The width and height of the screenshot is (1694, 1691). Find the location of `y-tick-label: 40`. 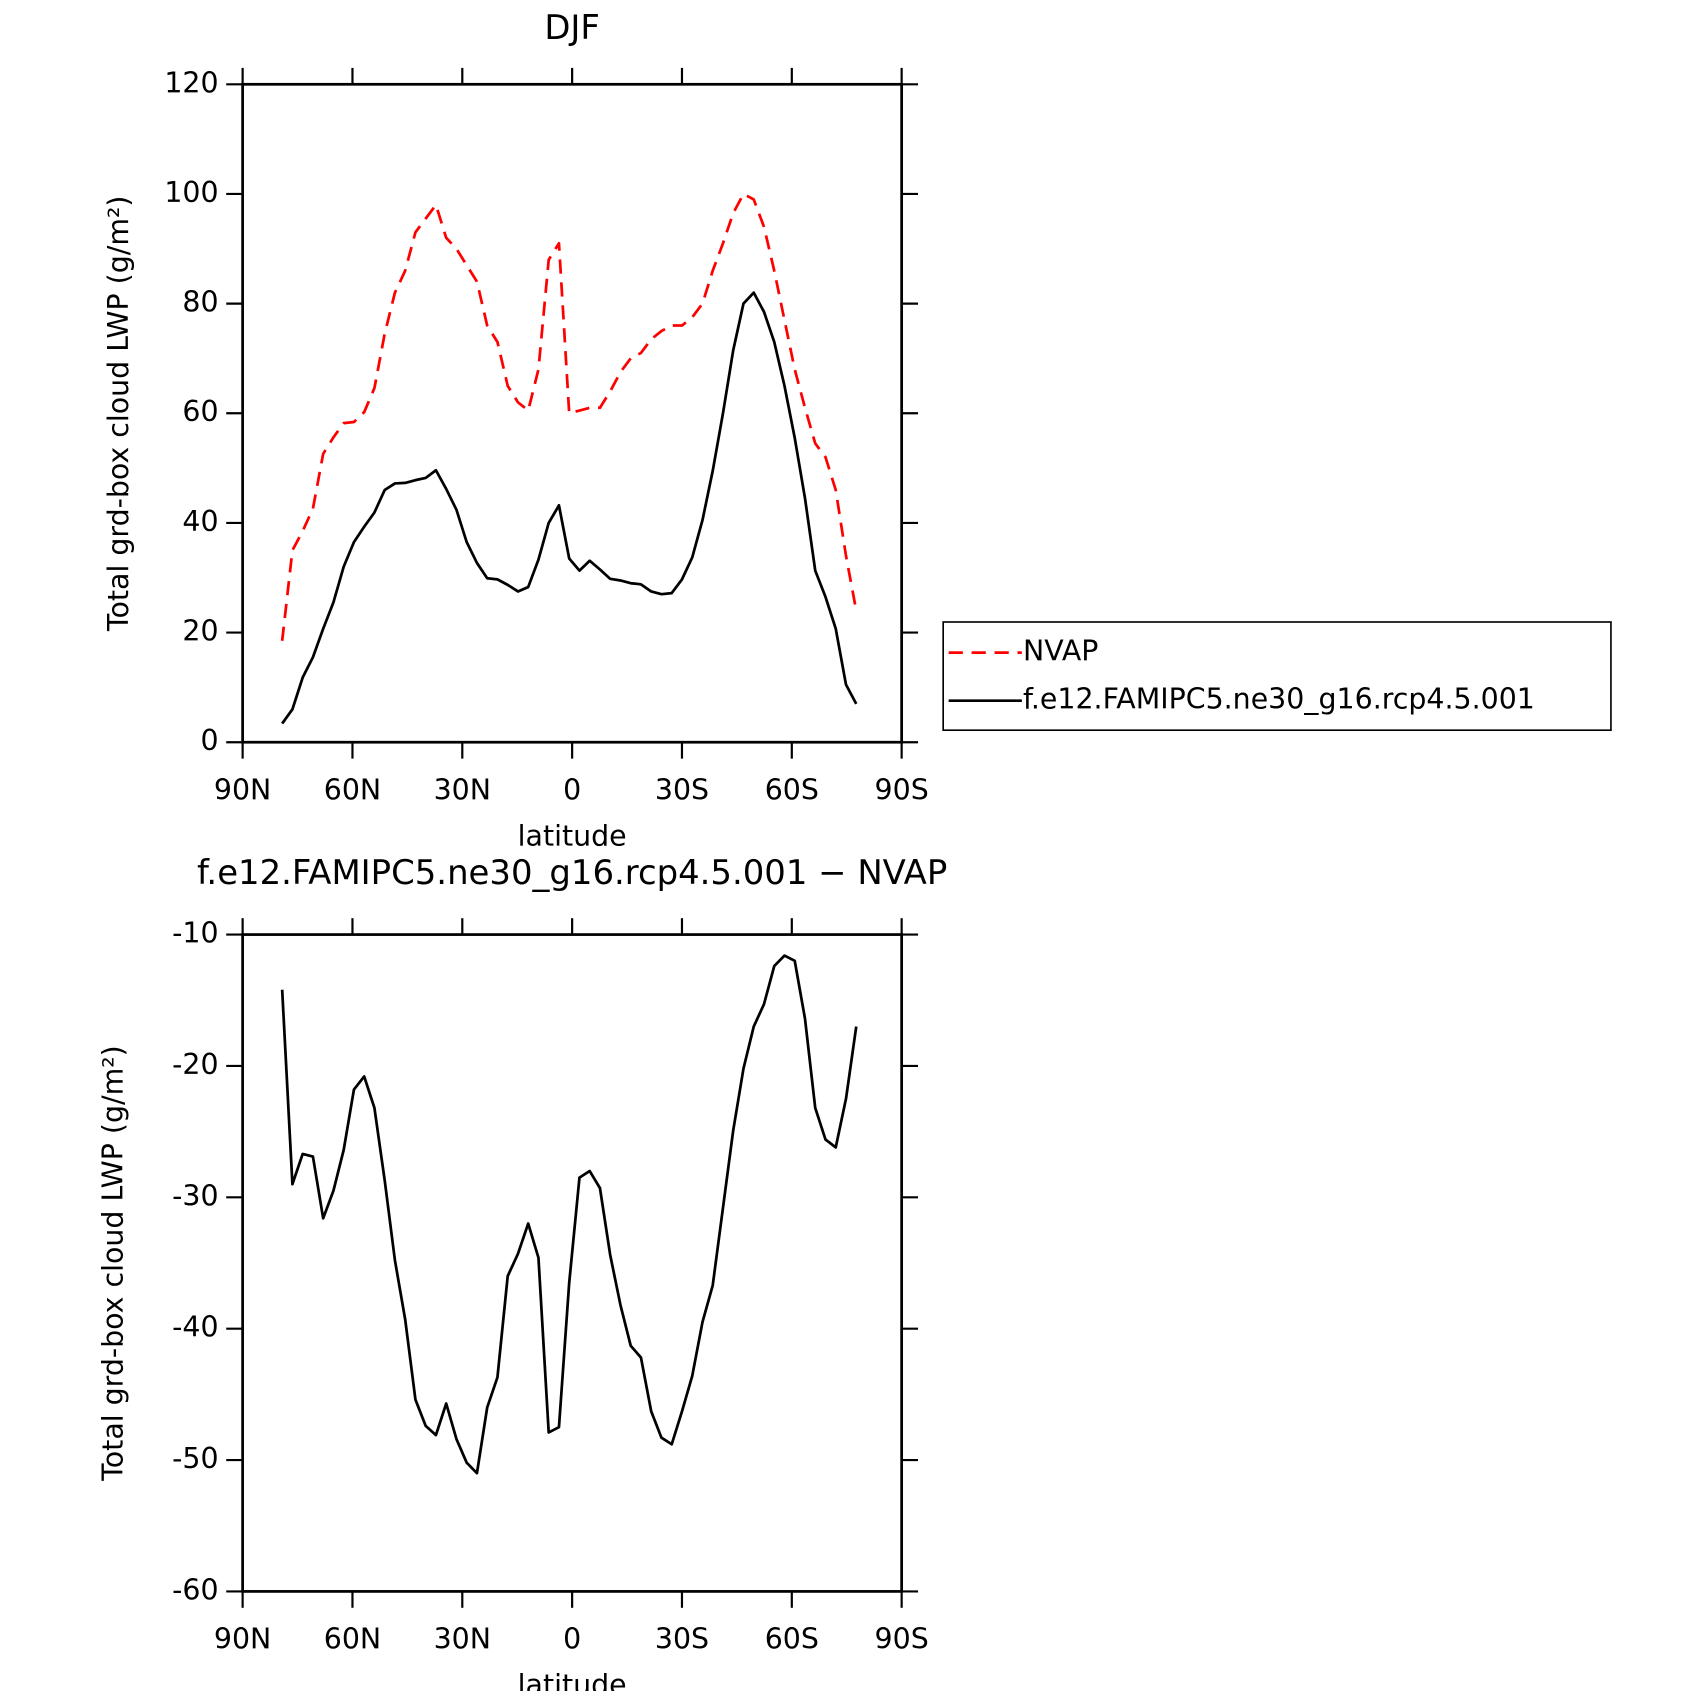

y-tick-label: 40 is located at coordinates (200, 521).